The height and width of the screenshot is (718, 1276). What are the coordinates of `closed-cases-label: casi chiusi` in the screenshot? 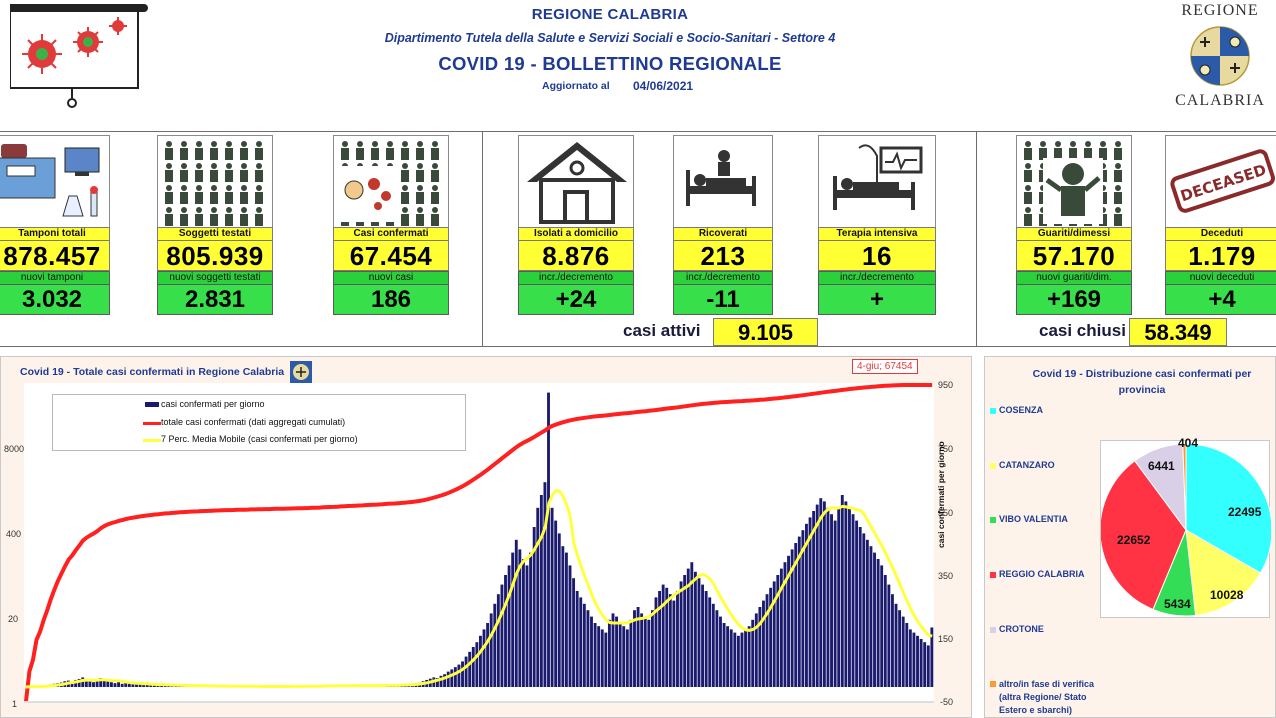 It's located at (1082, 330).